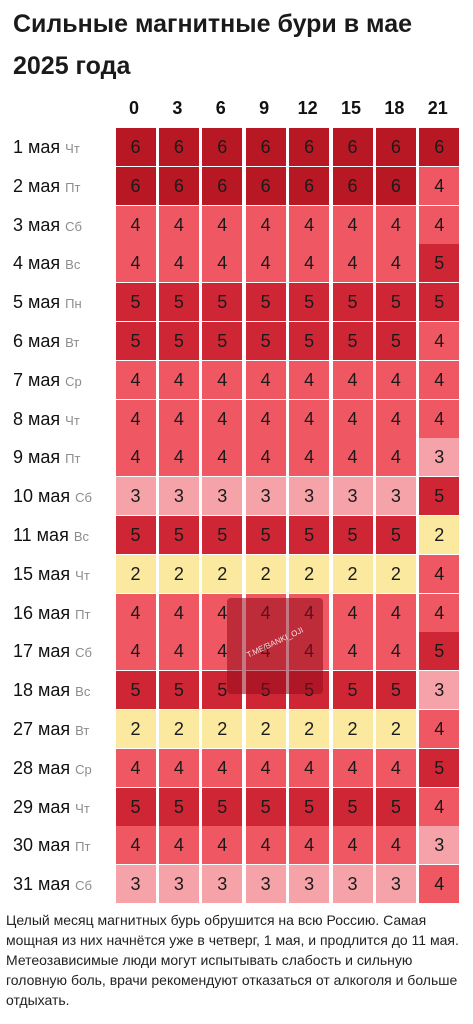  I want to click on hour-header-15: 15, so click(351, 108).